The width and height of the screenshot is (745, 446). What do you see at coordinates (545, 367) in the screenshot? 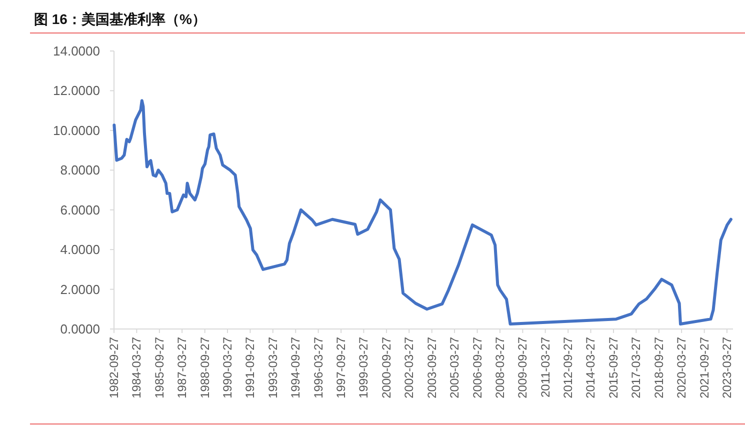
I see `x-tick-label: 2011-03-27` at bounding box center [545, 367].